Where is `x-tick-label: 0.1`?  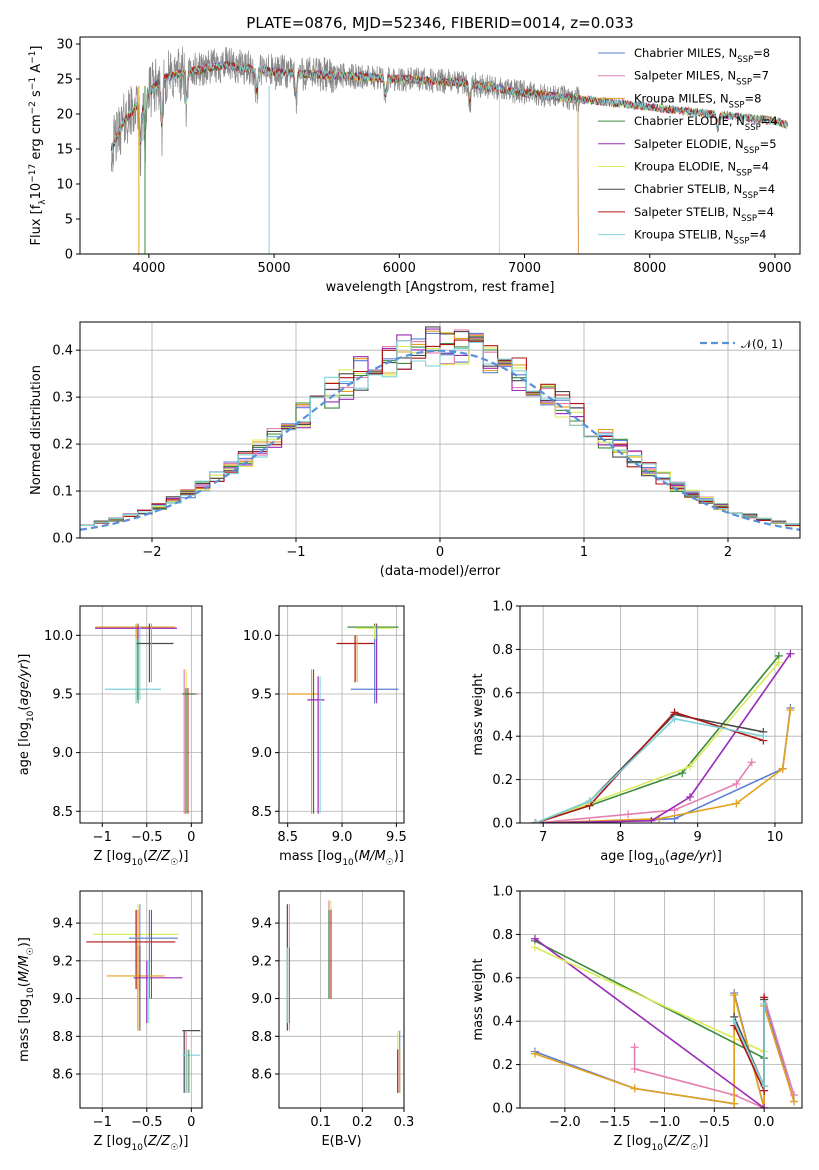
x-tick-label: 0.1 is located at coordinates (320, 1122).